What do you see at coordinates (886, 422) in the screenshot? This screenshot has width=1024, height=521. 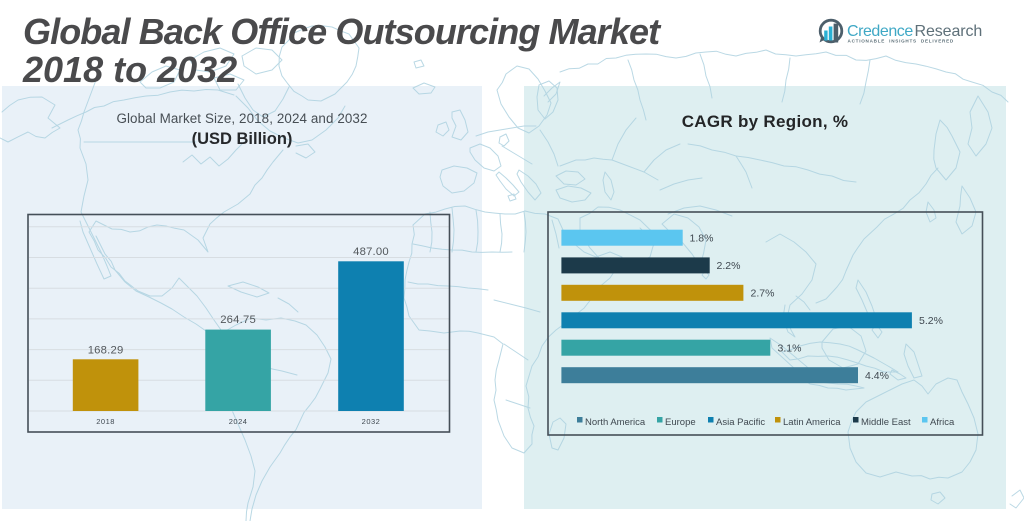 I see `svg-text: Middle East` at bounding box center [886, 422].